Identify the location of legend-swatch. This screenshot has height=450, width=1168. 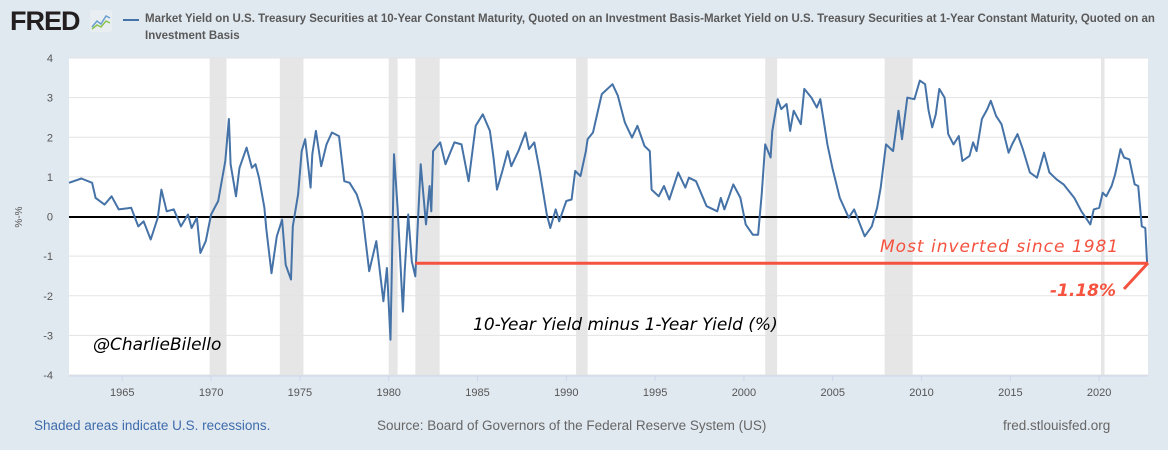
(131, 20).